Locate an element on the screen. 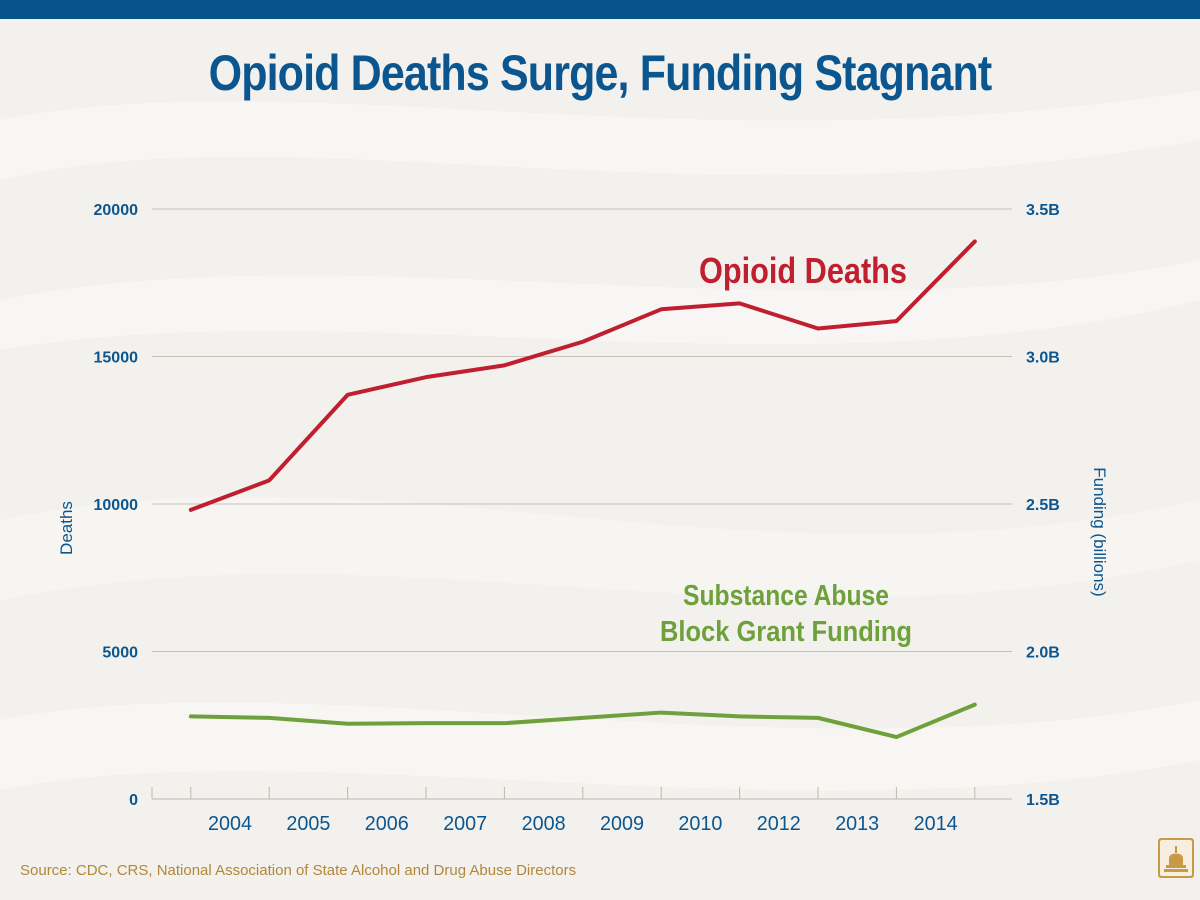 This screenshot has height=900, width=1200. block-grant-funding-line is located at coordinates (582, 721).